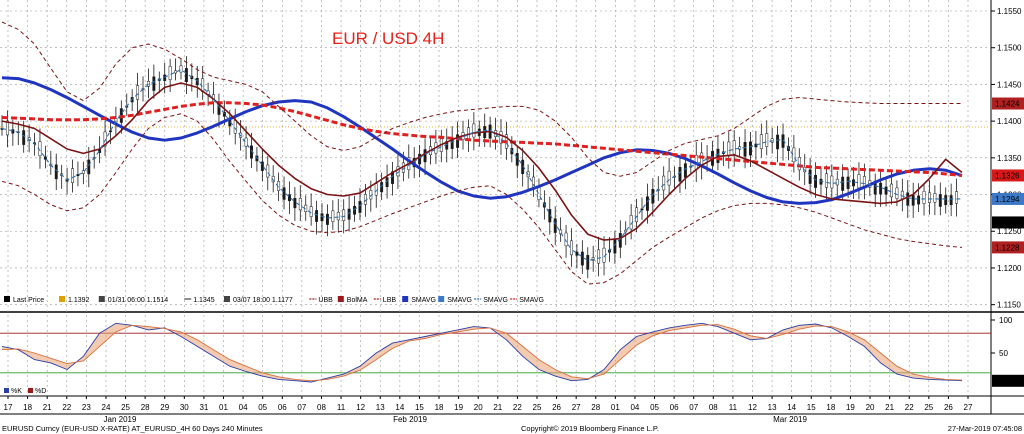 The image size is (1024, 434). I want to click on price-tag-label: 1.1294, so click(1007, 199).